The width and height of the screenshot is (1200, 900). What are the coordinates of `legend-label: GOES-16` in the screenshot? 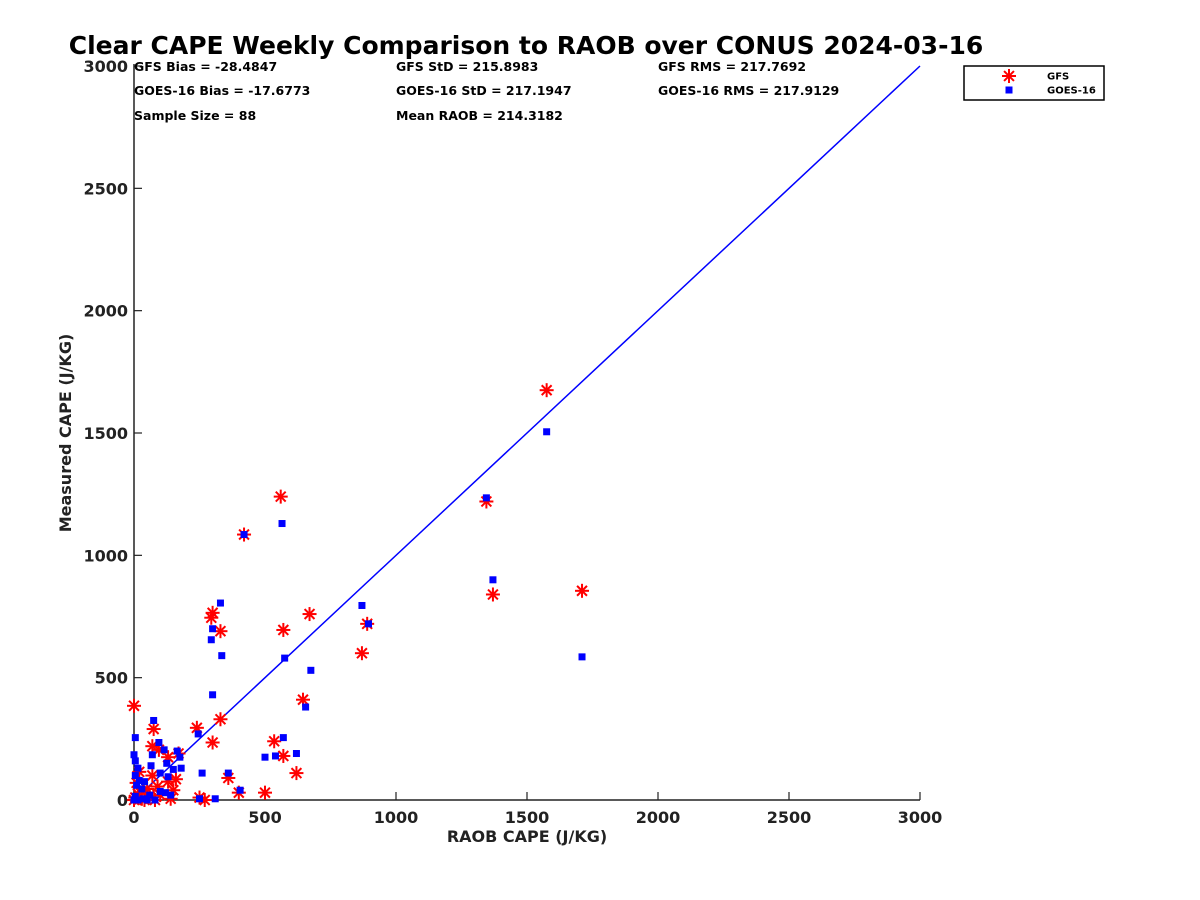 It's located at (1071, 91).